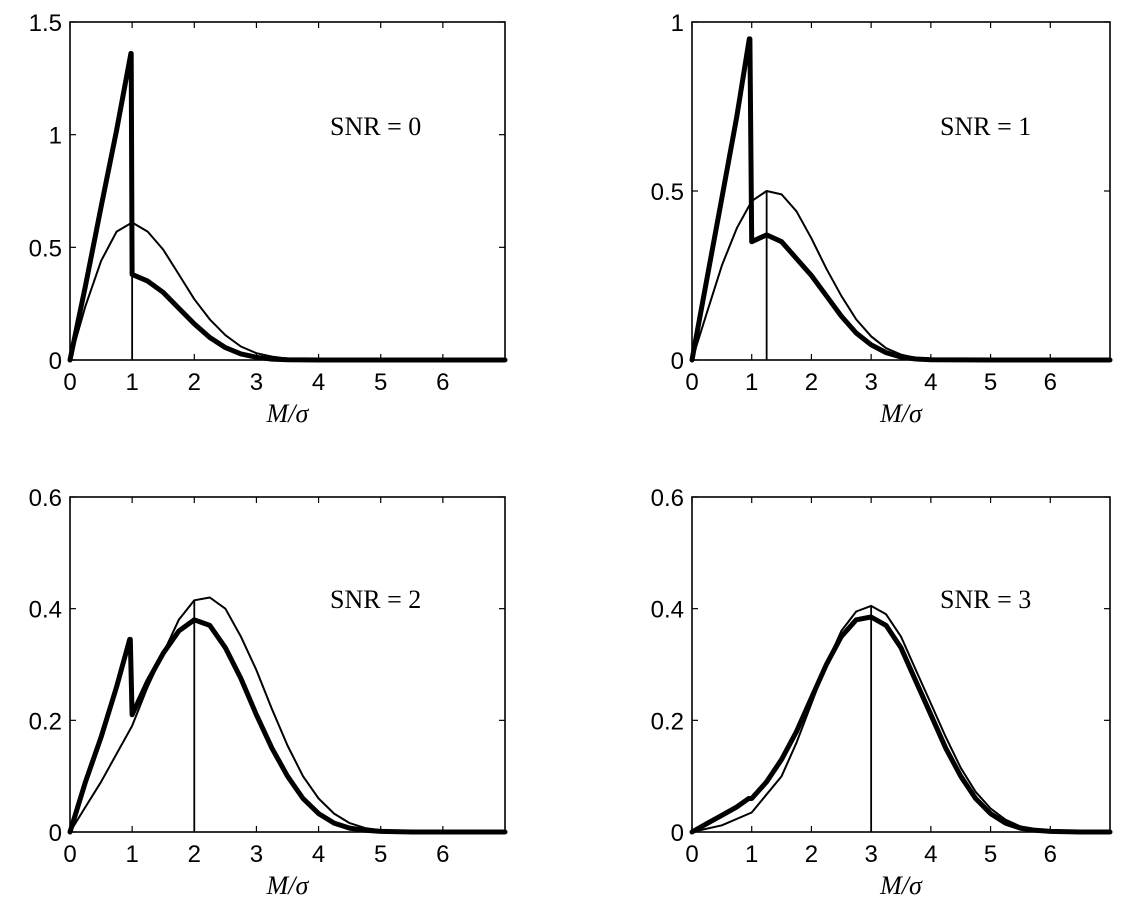 The height and width of the screenshot is (922, 1123). What do you see at coordinates (375, 126) in the screenshot?
I see `snr-annotation: SNR = 0` at bounding box center [375, 126].